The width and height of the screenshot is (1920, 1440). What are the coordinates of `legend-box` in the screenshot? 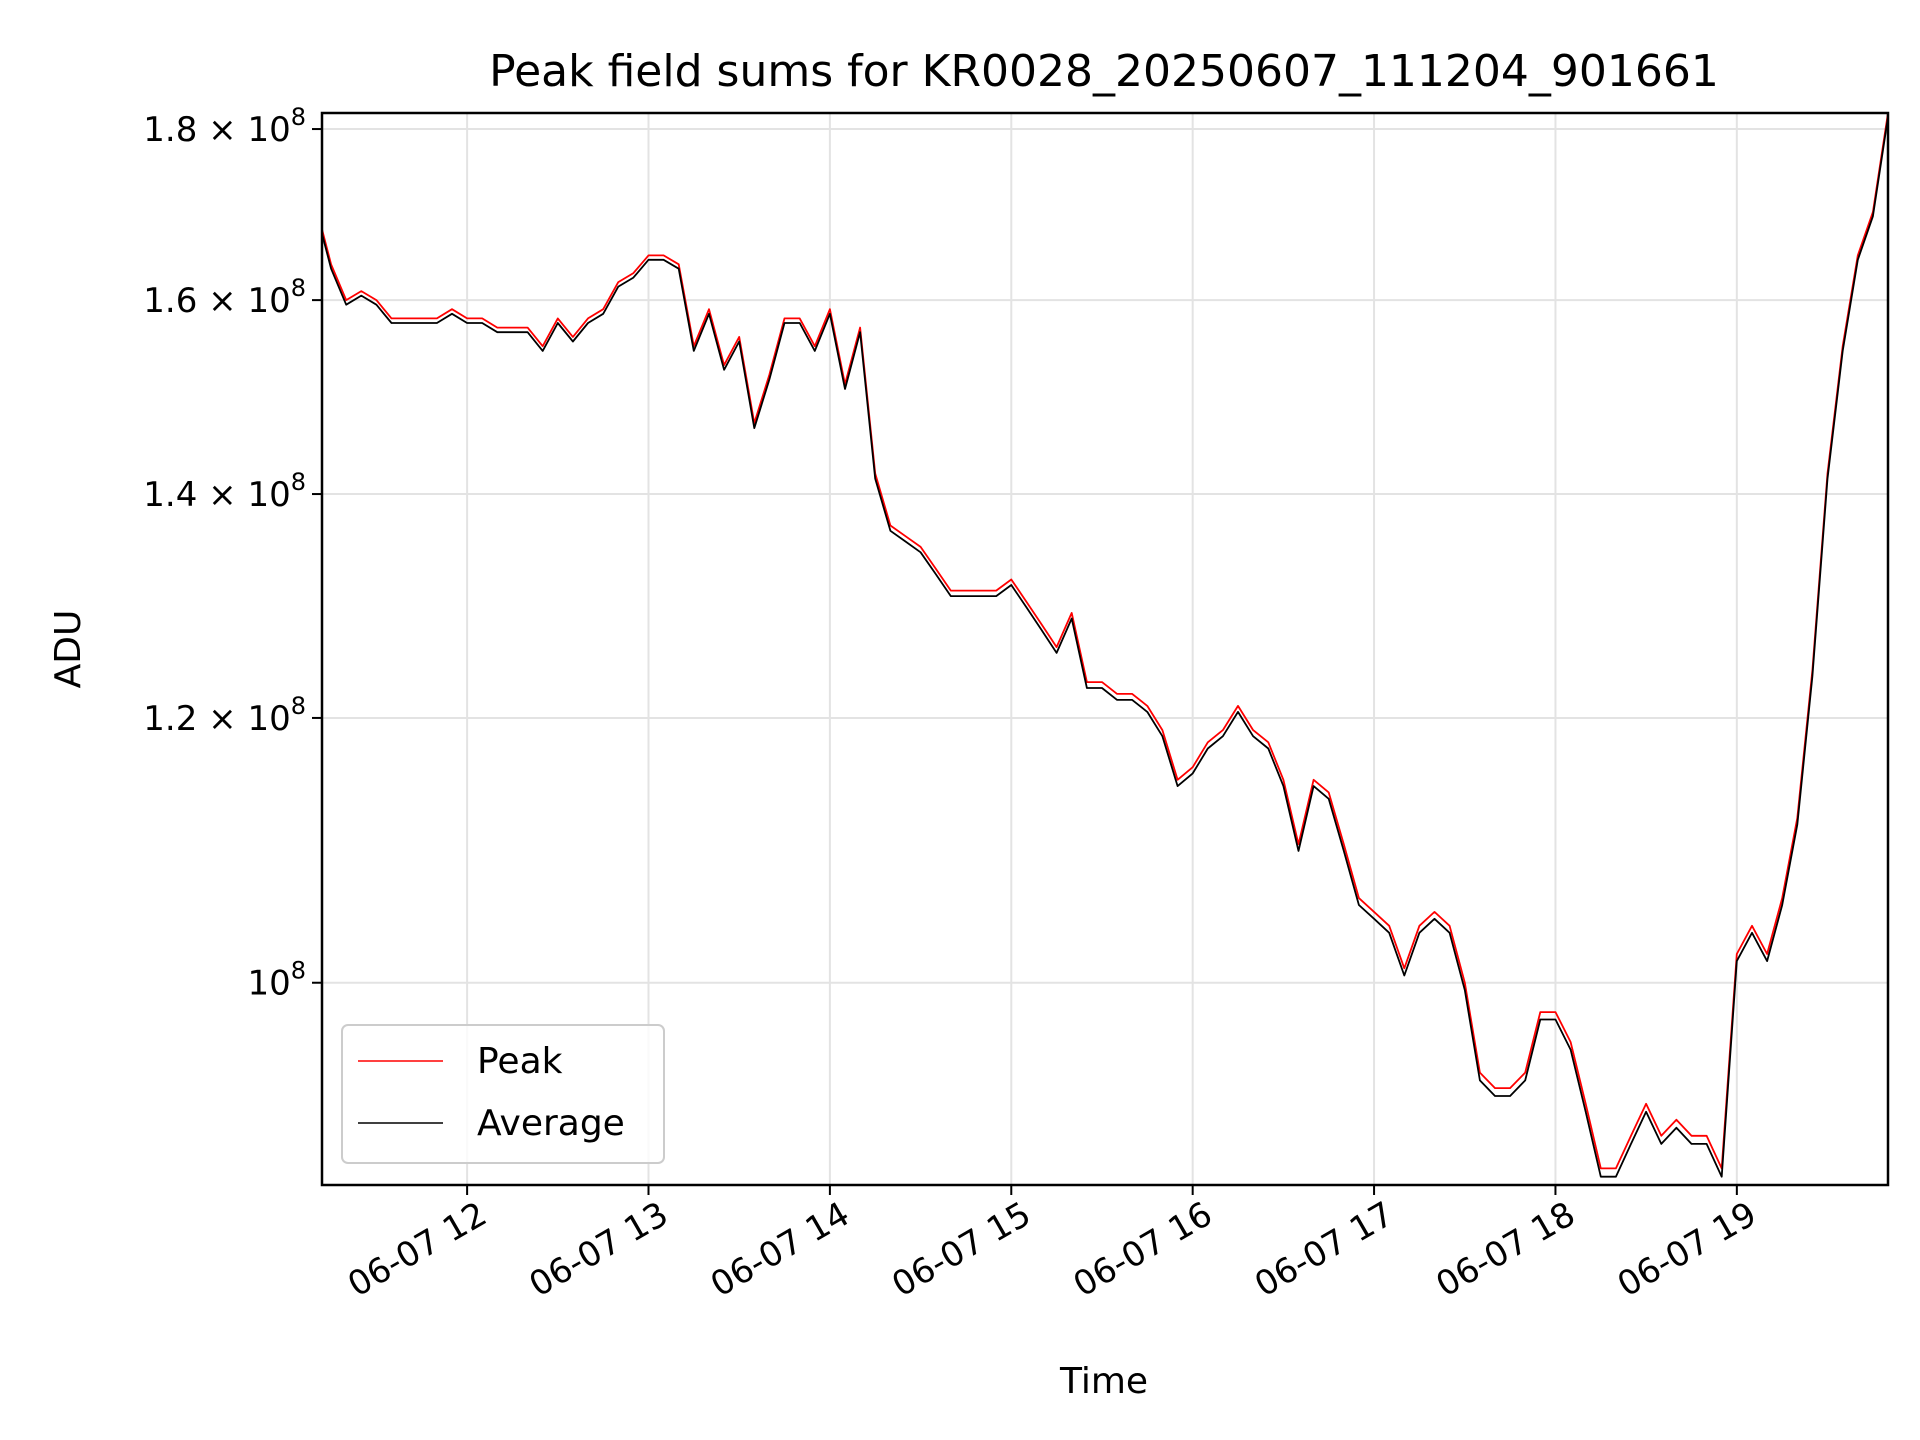 It's located at (503, 1094).